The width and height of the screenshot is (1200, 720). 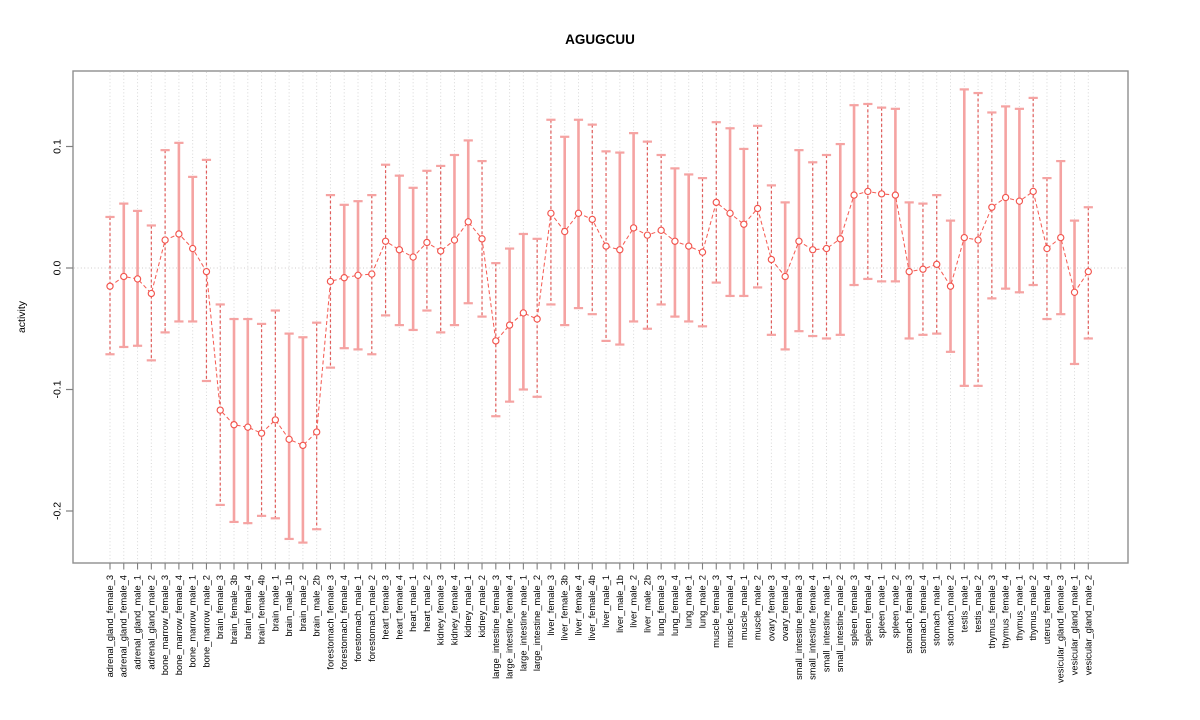 I want to click on x-tick-label: adrenal_gland_female_3, so click(x=110, y=626).